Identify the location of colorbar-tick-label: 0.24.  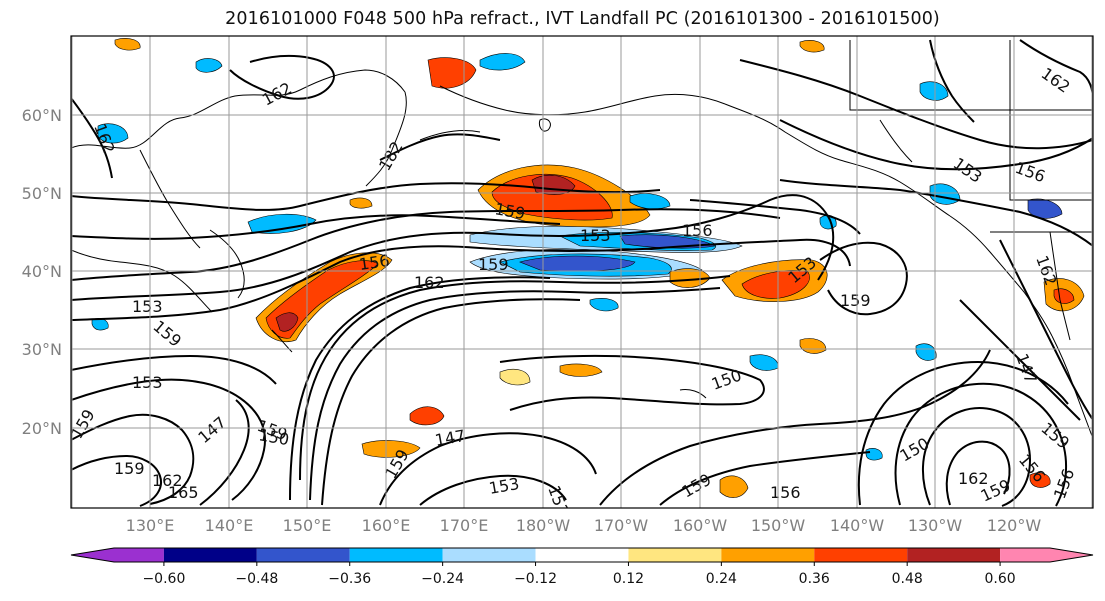
(721, 579).